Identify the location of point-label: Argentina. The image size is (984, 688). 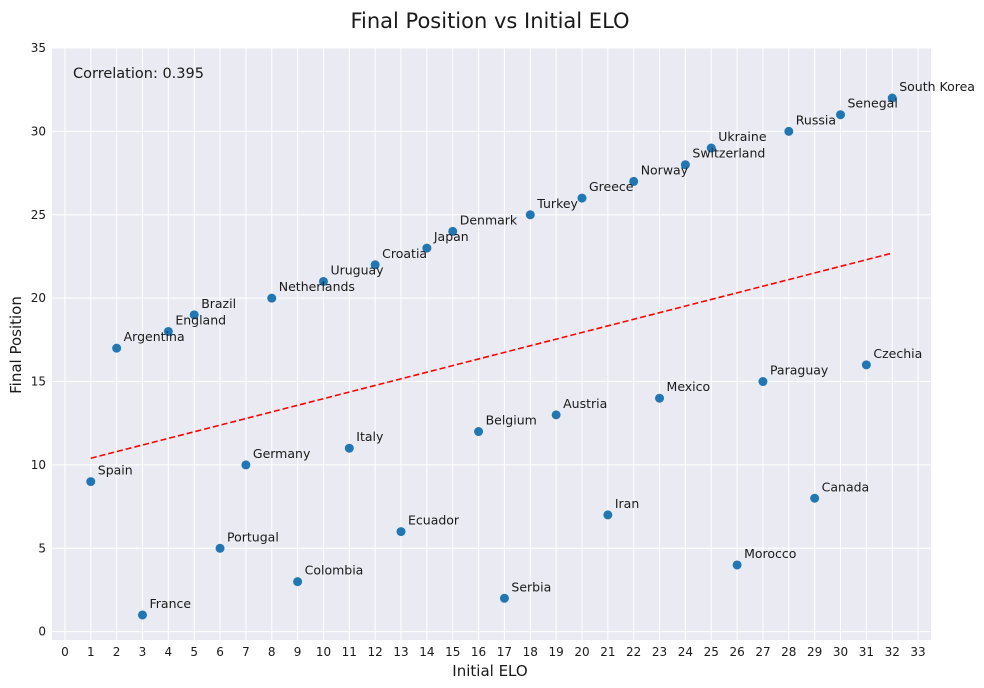
(154, 336).